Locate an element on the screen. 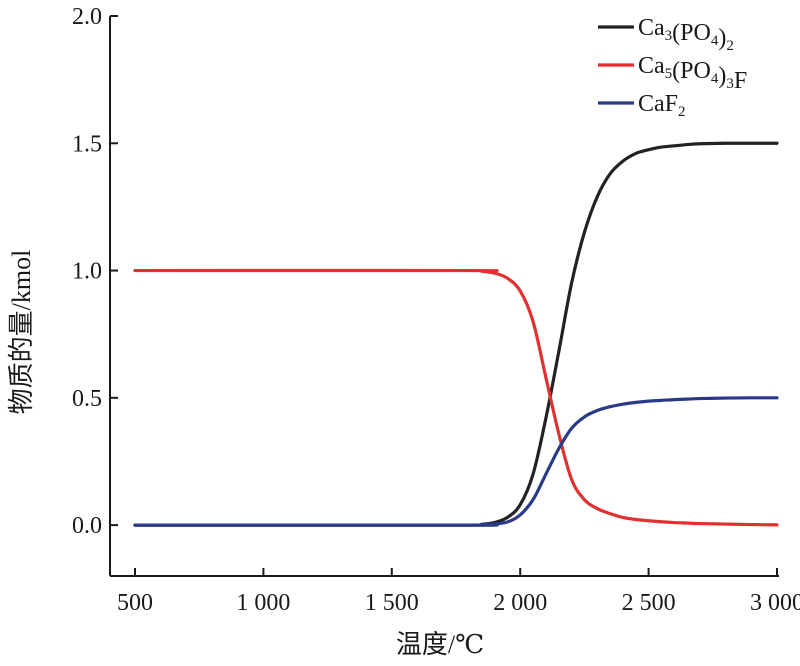 The image size is (800, 666). y-axis-title: 物质的量/kmol is located at coordinates (21, 332).